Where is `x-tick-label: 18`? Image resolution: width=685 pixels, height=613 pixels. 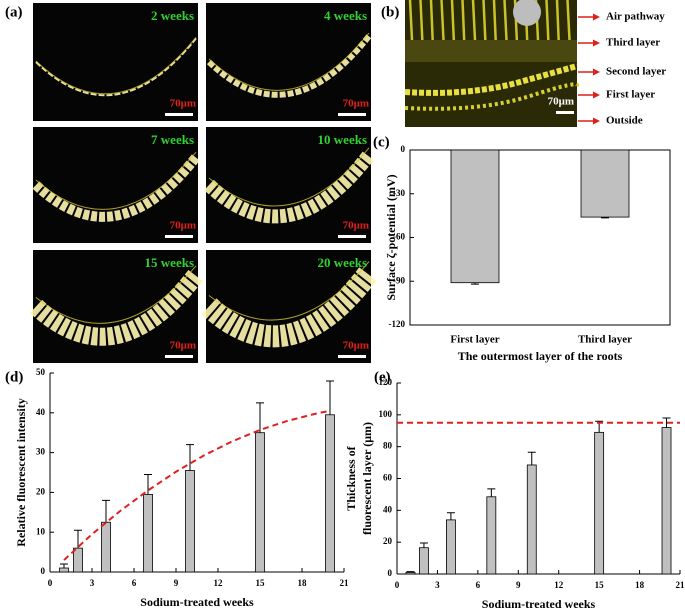
x-tick-label: 18 is located at coordinates (303, 583).